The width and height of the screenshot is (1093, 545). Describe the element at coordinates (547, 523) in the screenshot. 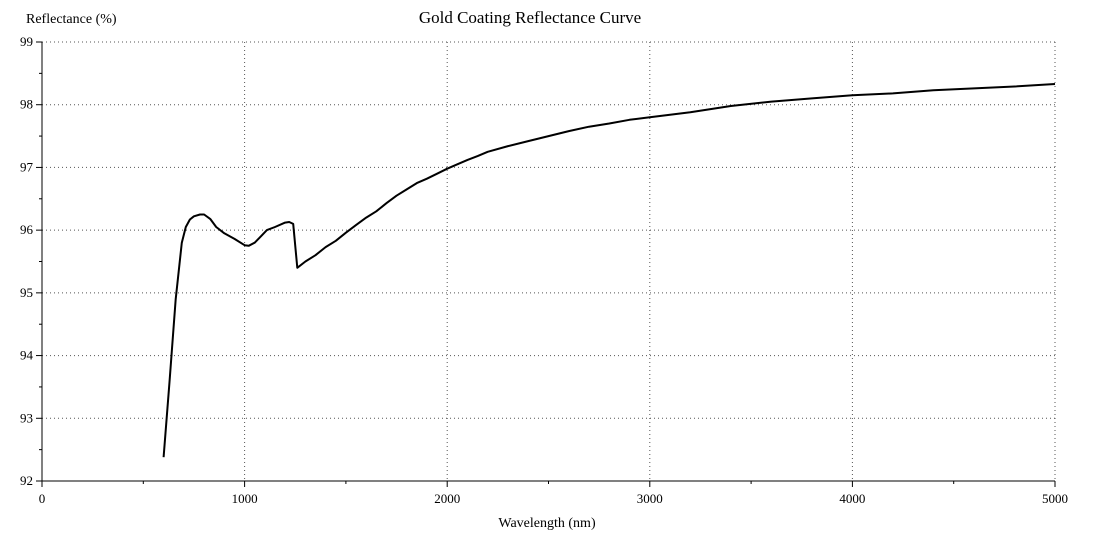

I see `x-axis-label: Wavelength (nm)` at that location.